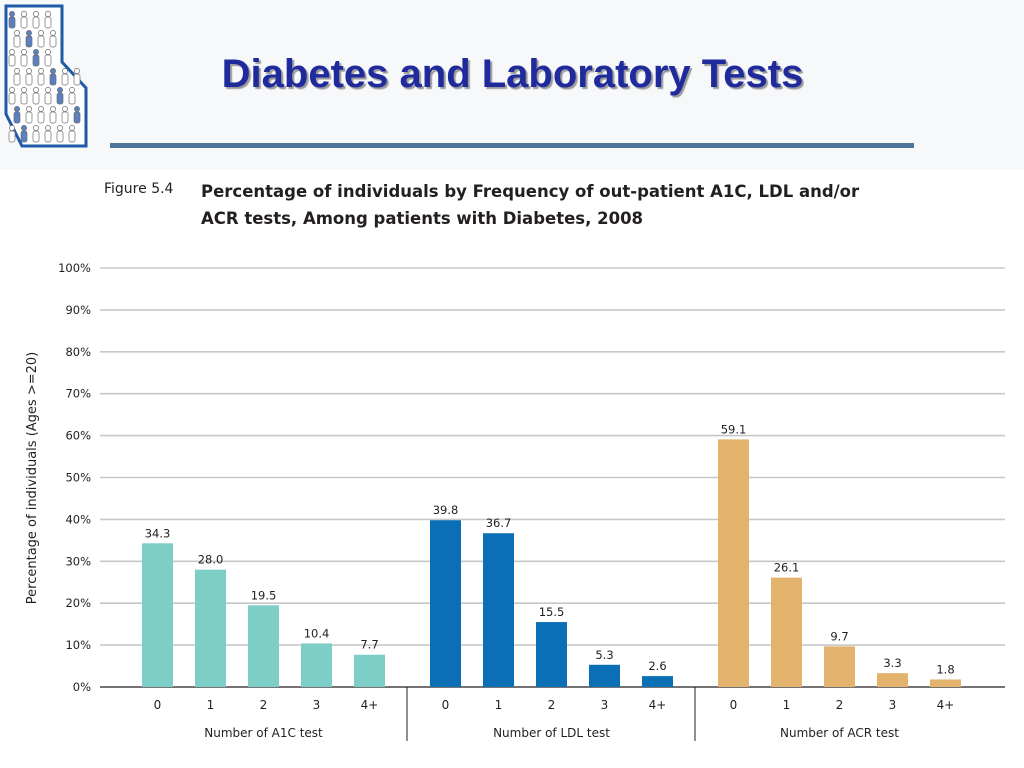  I want to click on y-tick-label: 50%, so click(78, 478).